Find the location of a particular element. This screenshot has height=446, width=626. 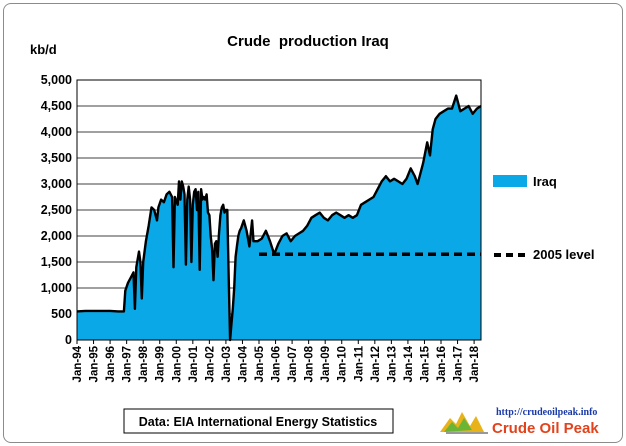

x-tick-label: Jan-97 is located at coordinates (128, 364).